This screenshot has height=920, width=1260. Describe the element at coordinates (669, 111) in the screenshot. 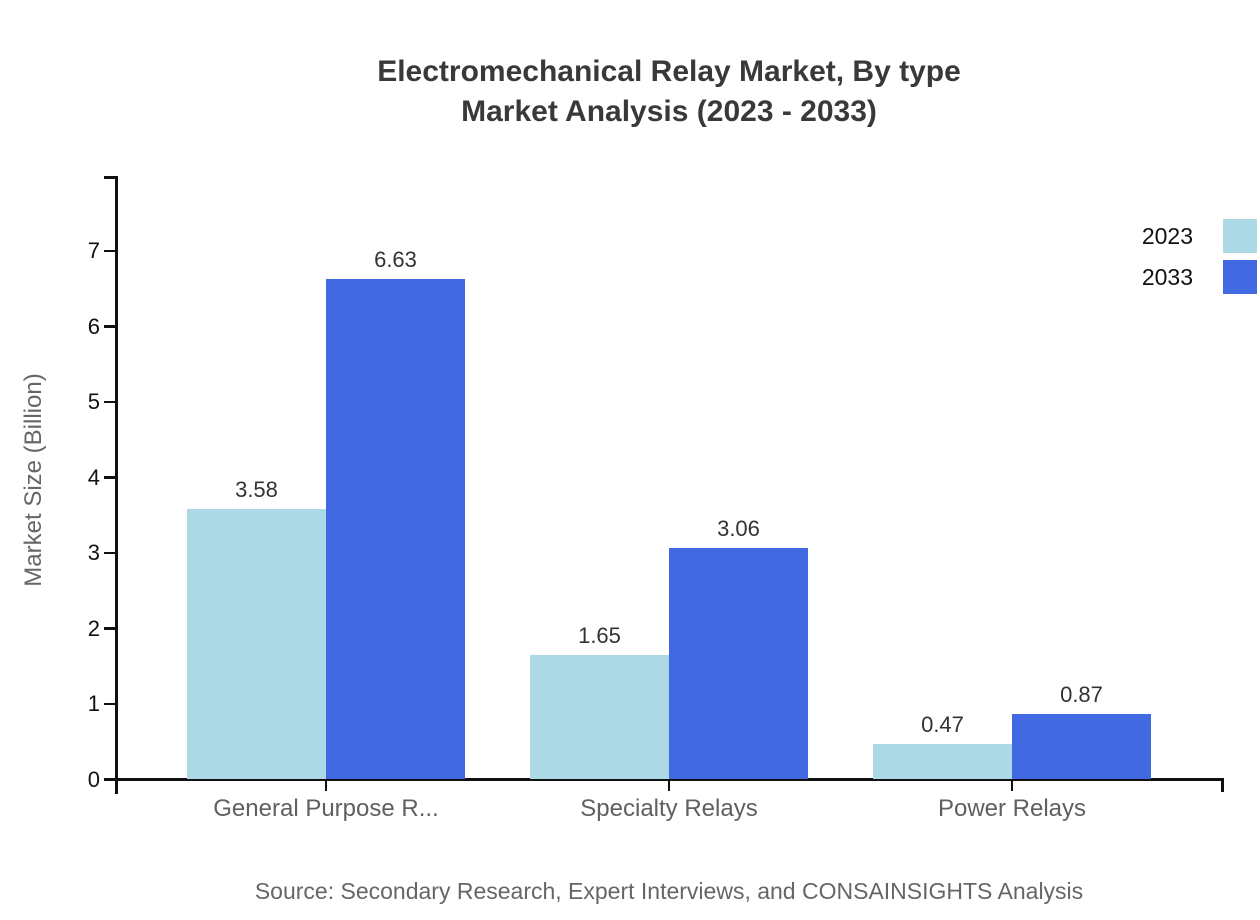

I see `chart-title-line-2: Market Analysis (2023 - 2033)` at that location.